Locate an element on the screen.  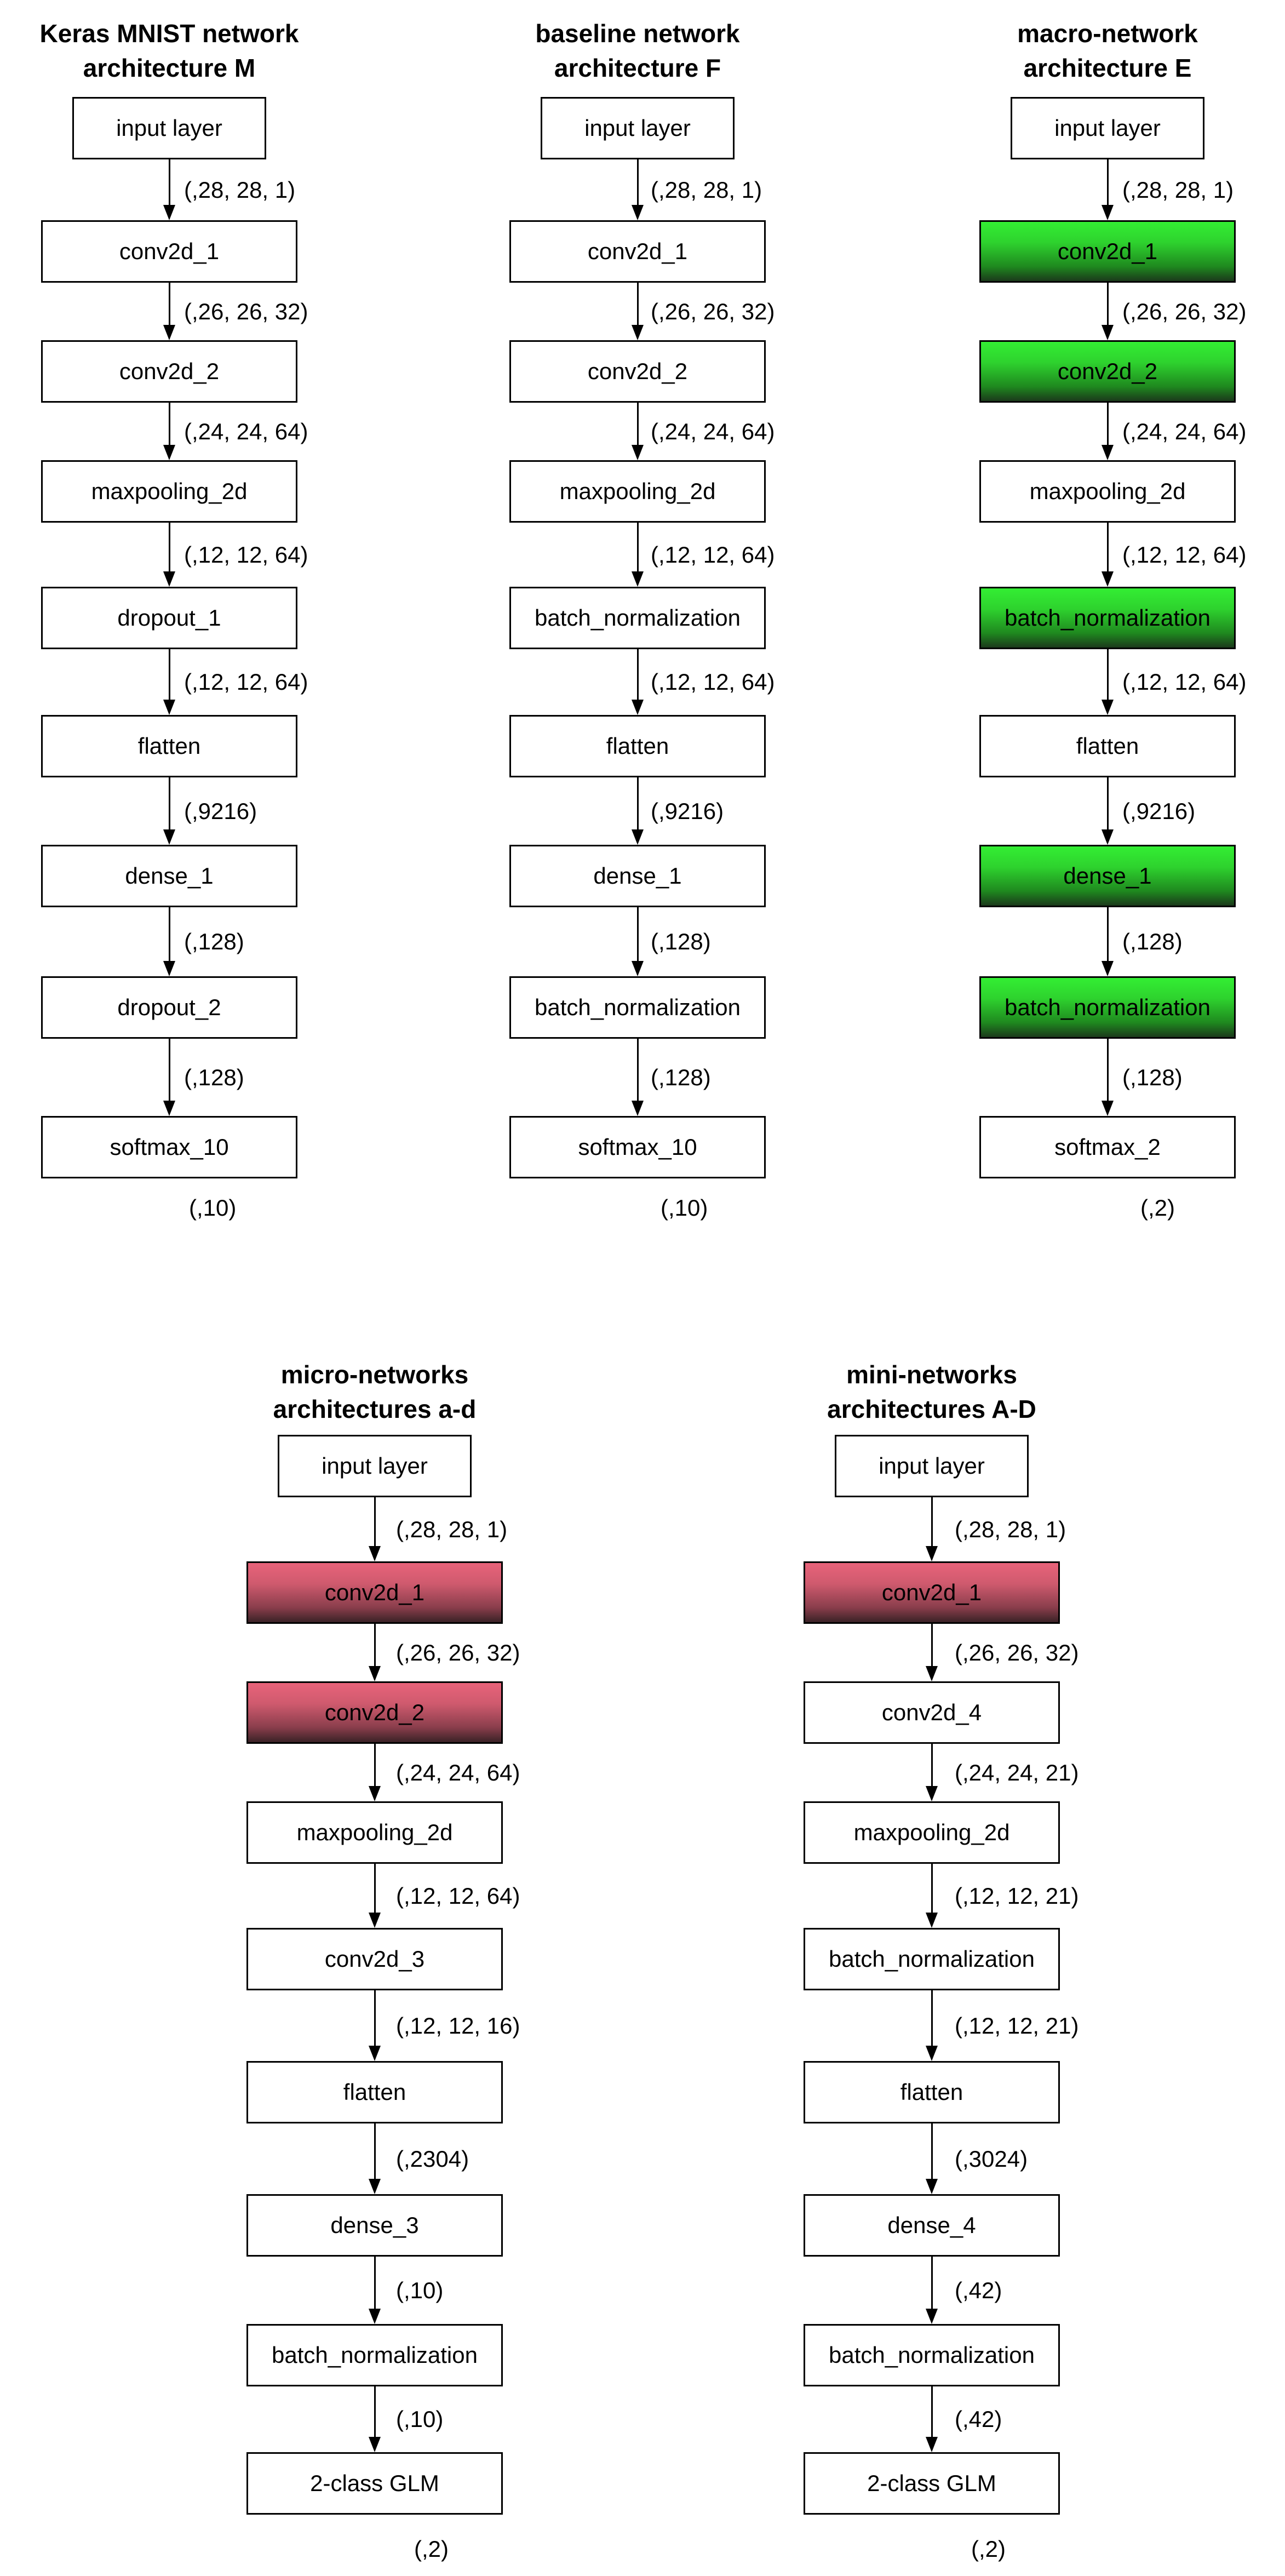
layer-label: softmax_10 is located at coordinates (637, 1147).